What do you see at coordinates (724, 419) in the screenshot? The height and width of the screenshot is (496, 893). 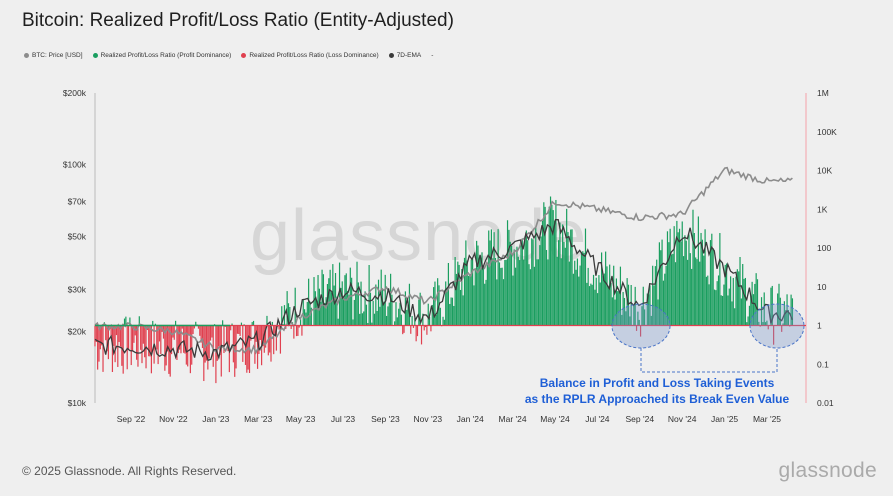 I see `x-tick-label: Jan '25` at bounding box center [724, 419].